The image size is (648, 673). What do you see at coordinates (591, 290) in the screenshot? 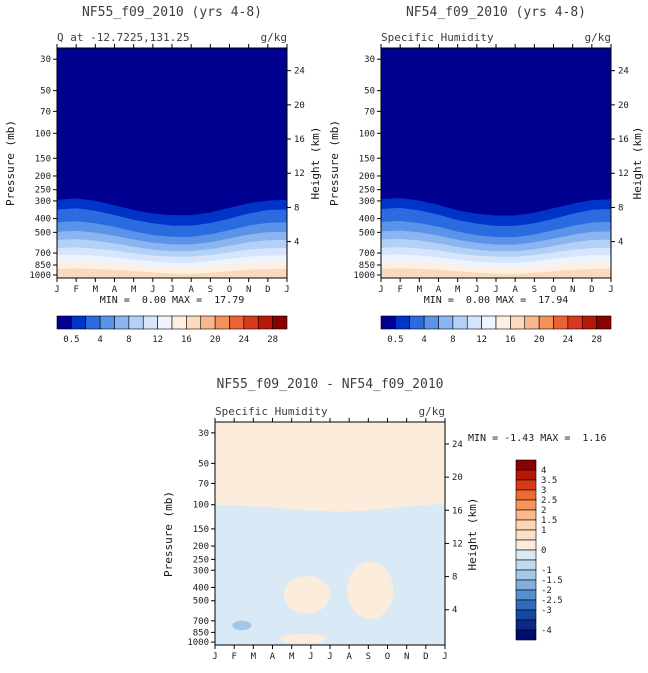
I see `month-tick-label: D` at bounding box center [591, 290].